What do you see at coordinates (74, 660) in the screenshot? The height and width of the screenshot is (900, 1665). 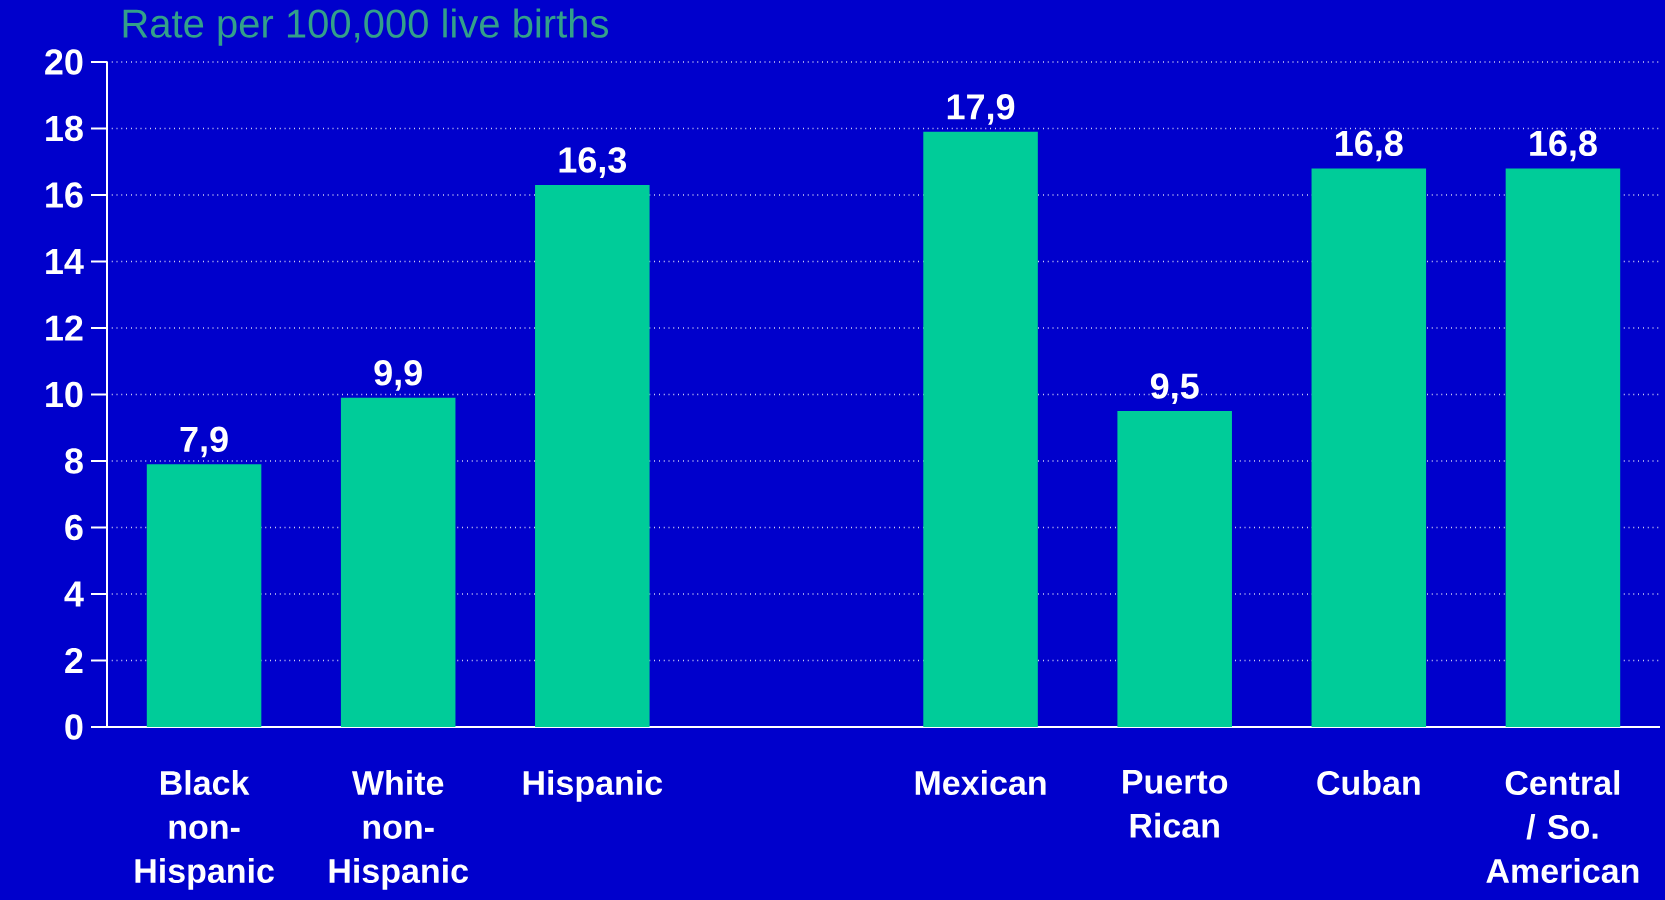 I see `y-tick-label: 2` at bounding box center [74, 660].